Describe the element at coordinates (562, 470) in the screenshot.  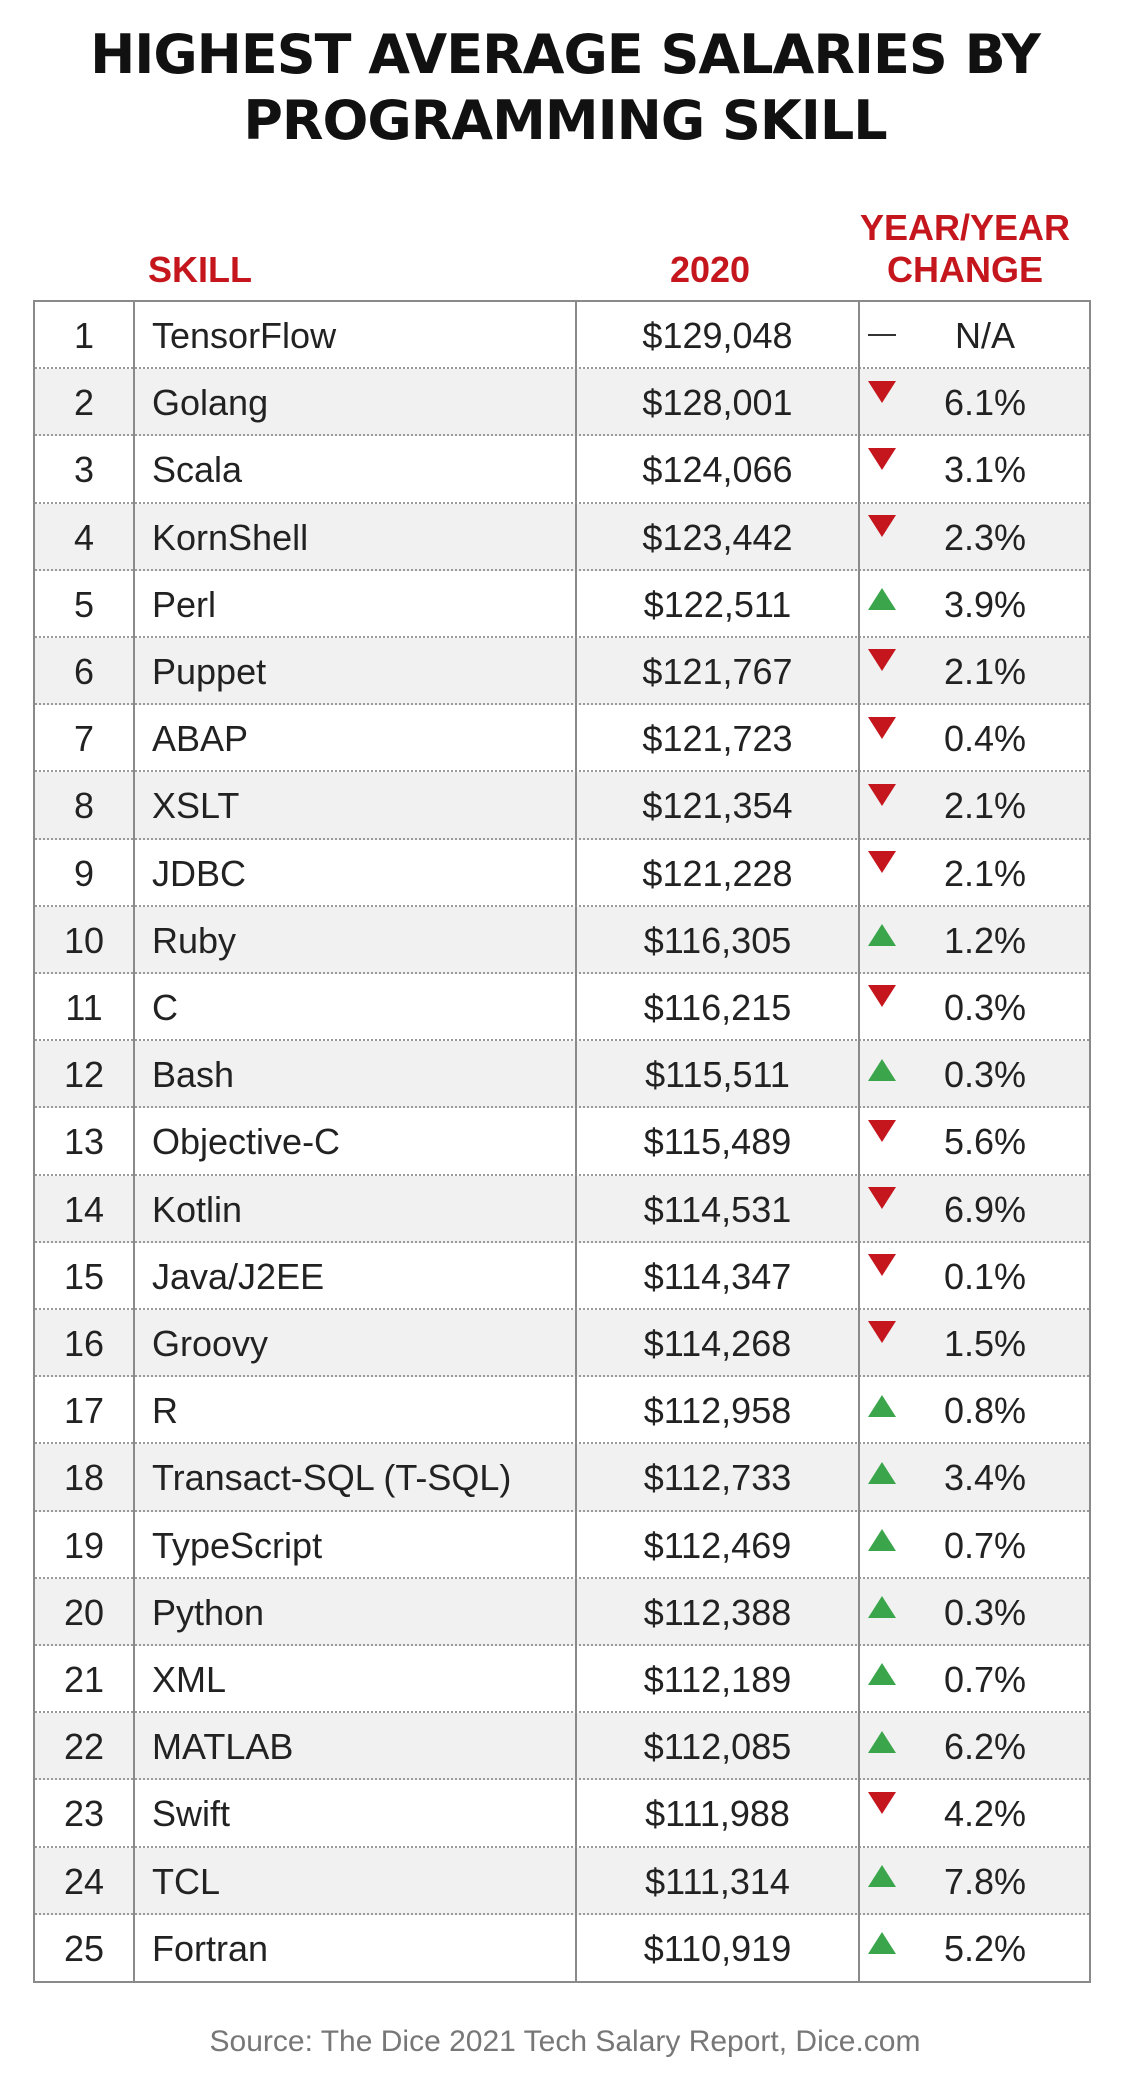
I see `table-row: 3 Scala $124,066 3.1%` at that location.